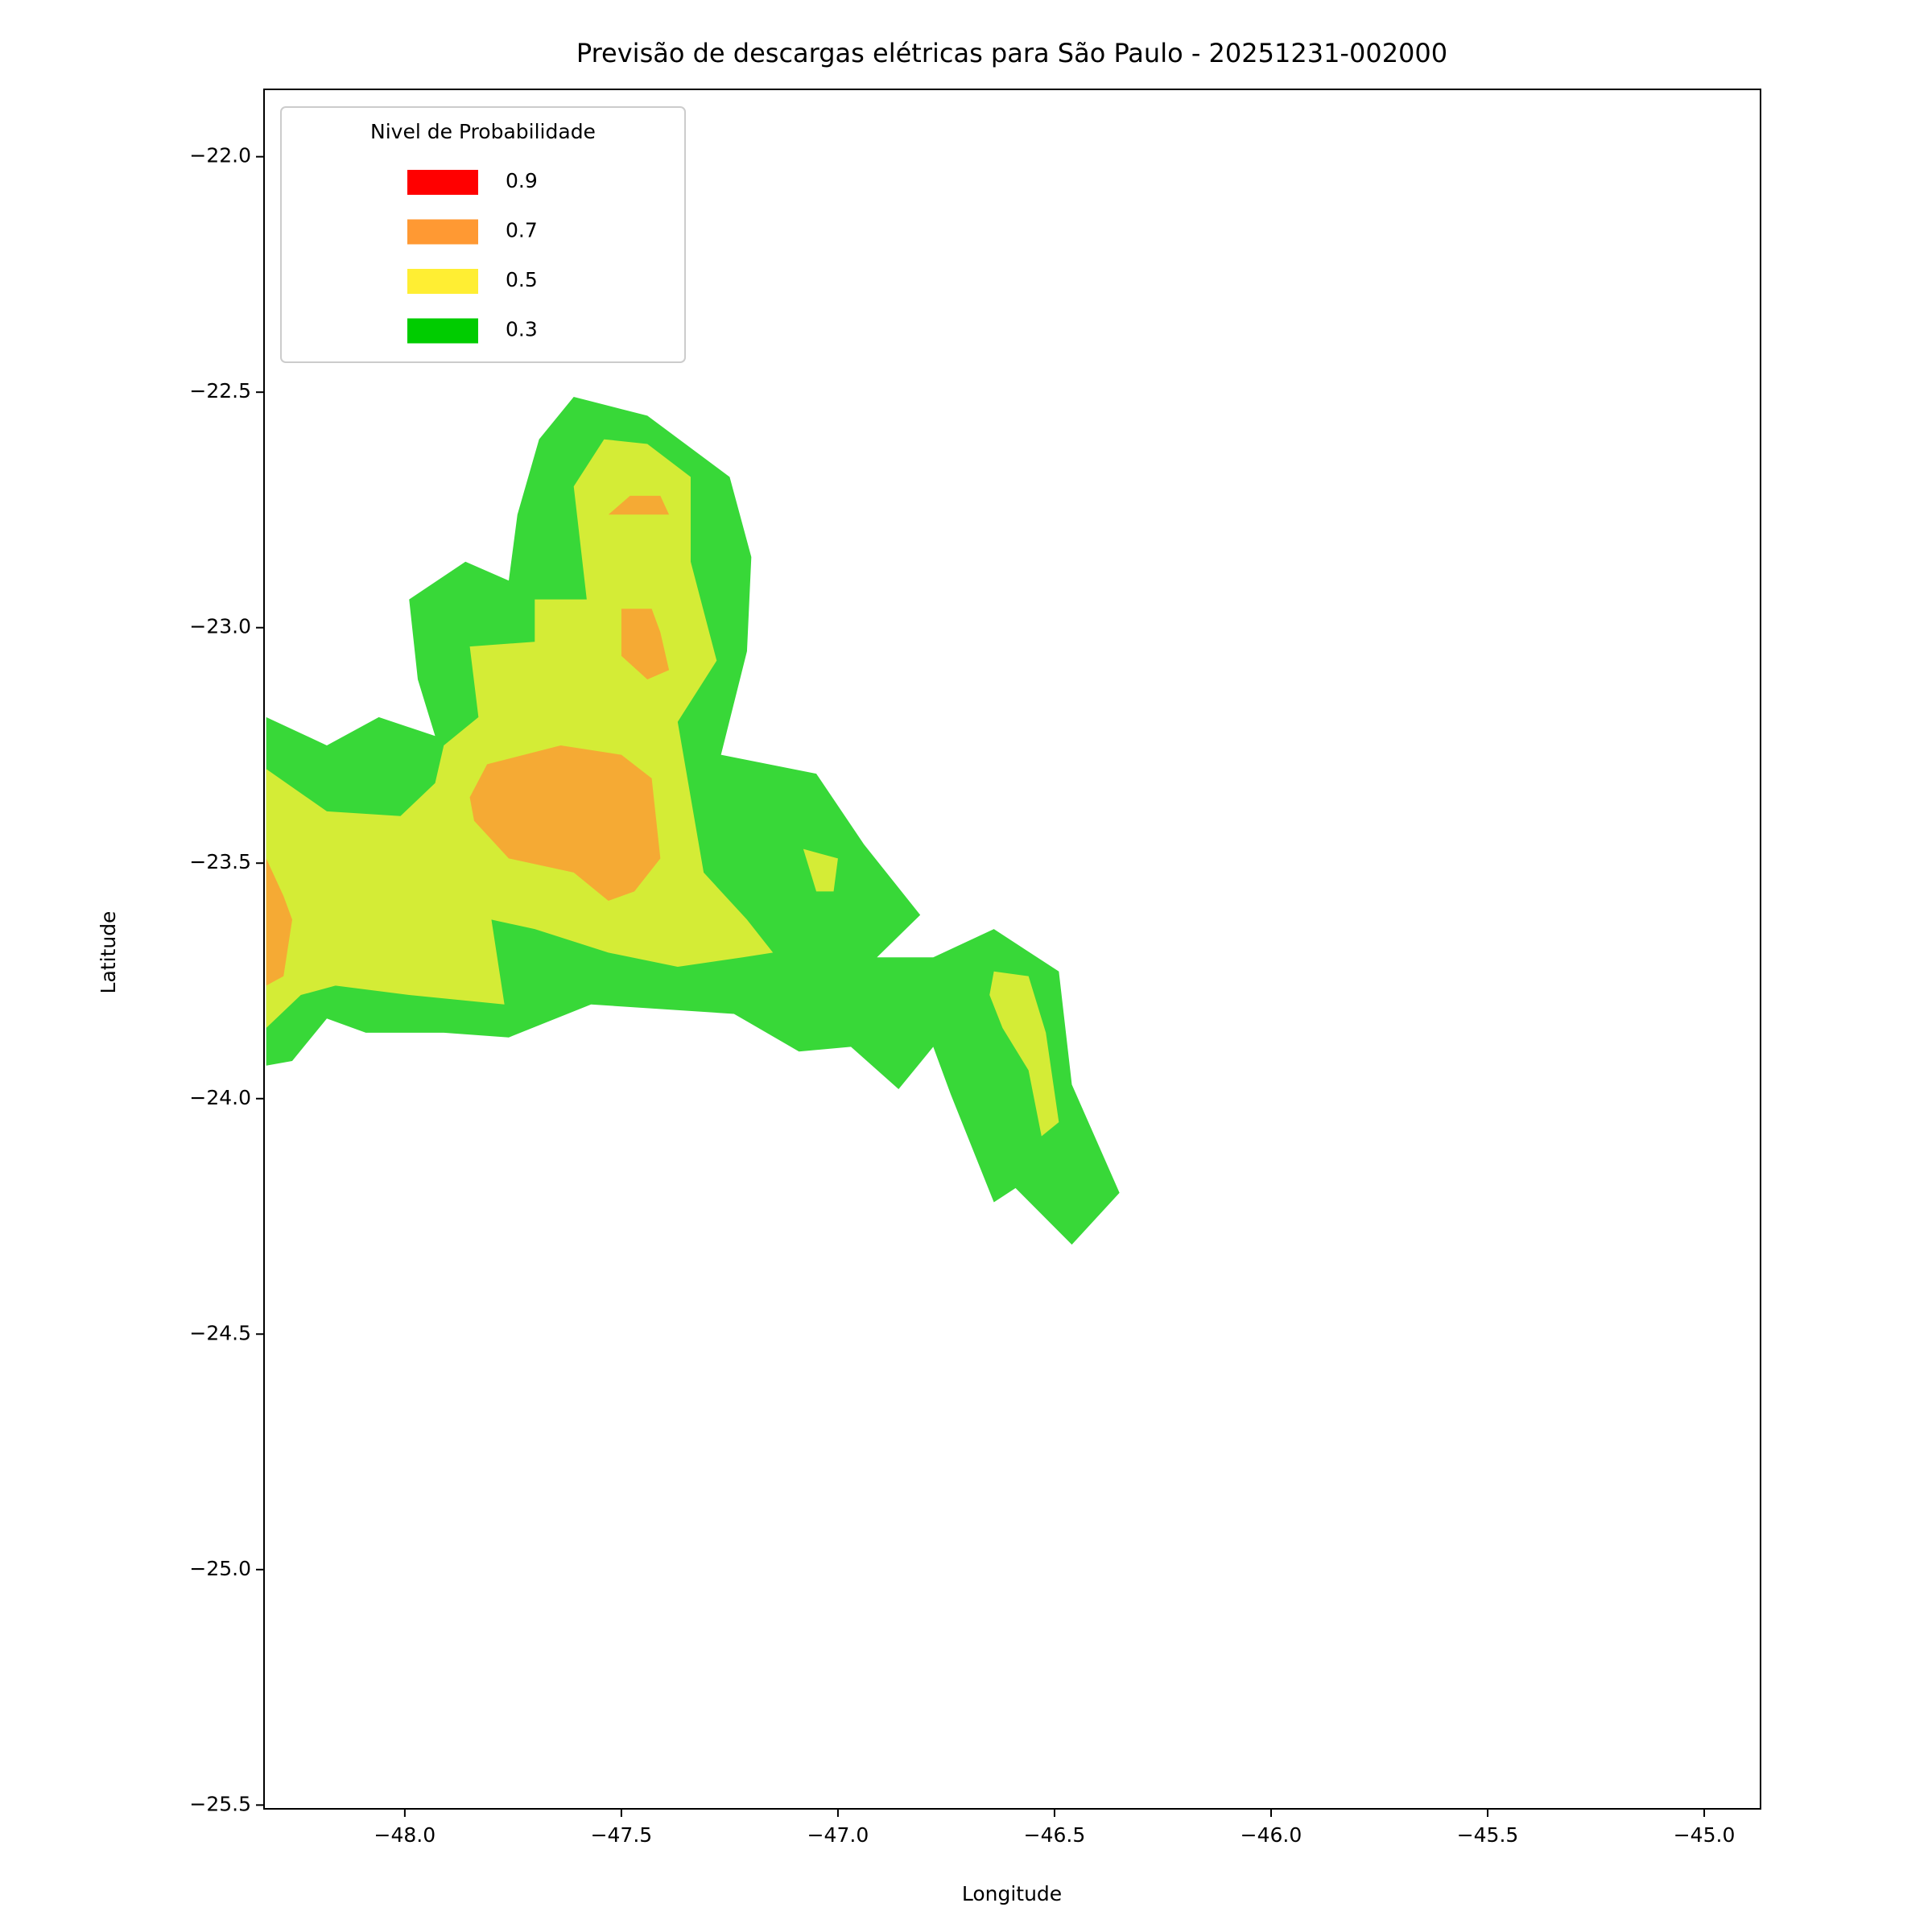 The width and height of the screenshot is (1932, 1932). Describe the element at coordinates (220, 861) in the screenshot. I see `y-tick-label: −23.5` at that location.